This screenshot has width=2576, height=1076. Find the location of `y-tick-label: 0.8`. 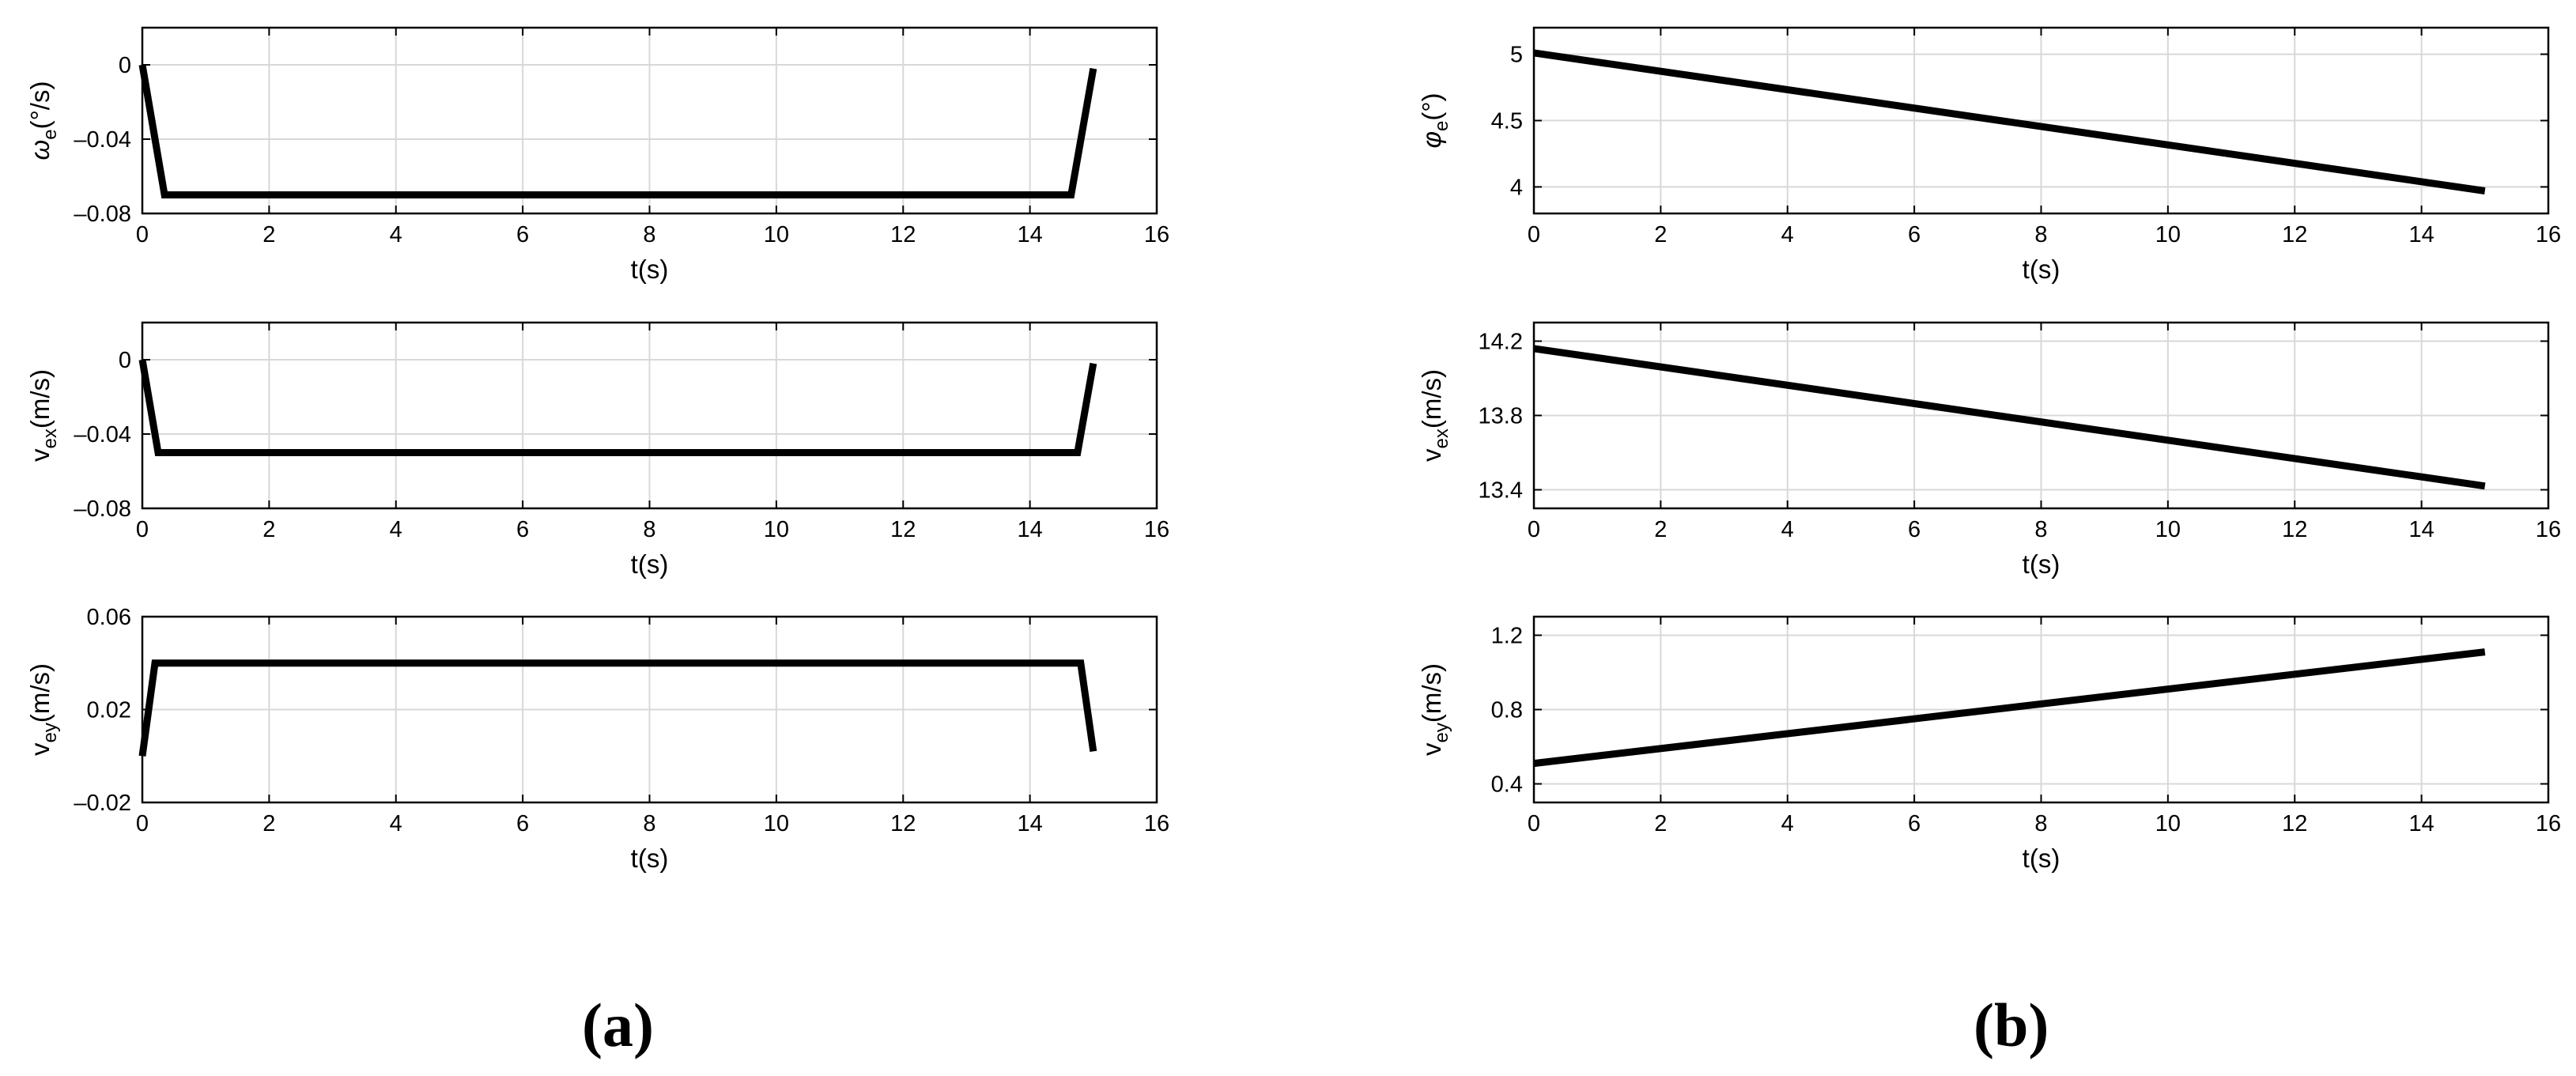

y-tick-label: 0.8 is located at coordinates (1507, 710).